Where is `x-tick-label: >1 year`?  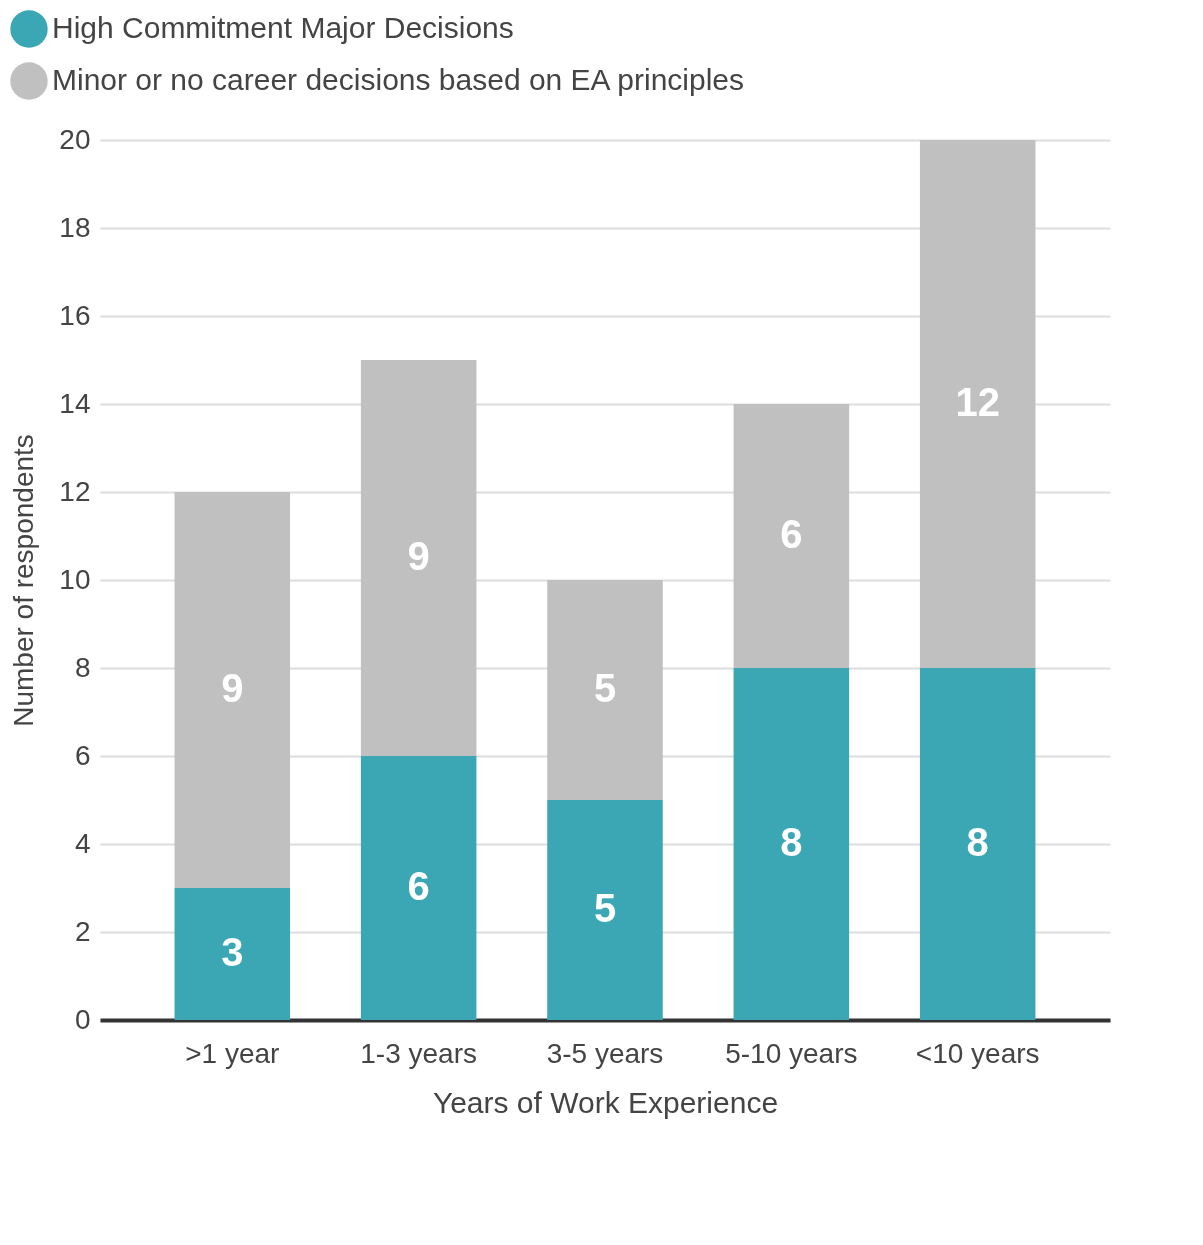
x-tick-label: >1 year is located at coordinates (232, 1053).